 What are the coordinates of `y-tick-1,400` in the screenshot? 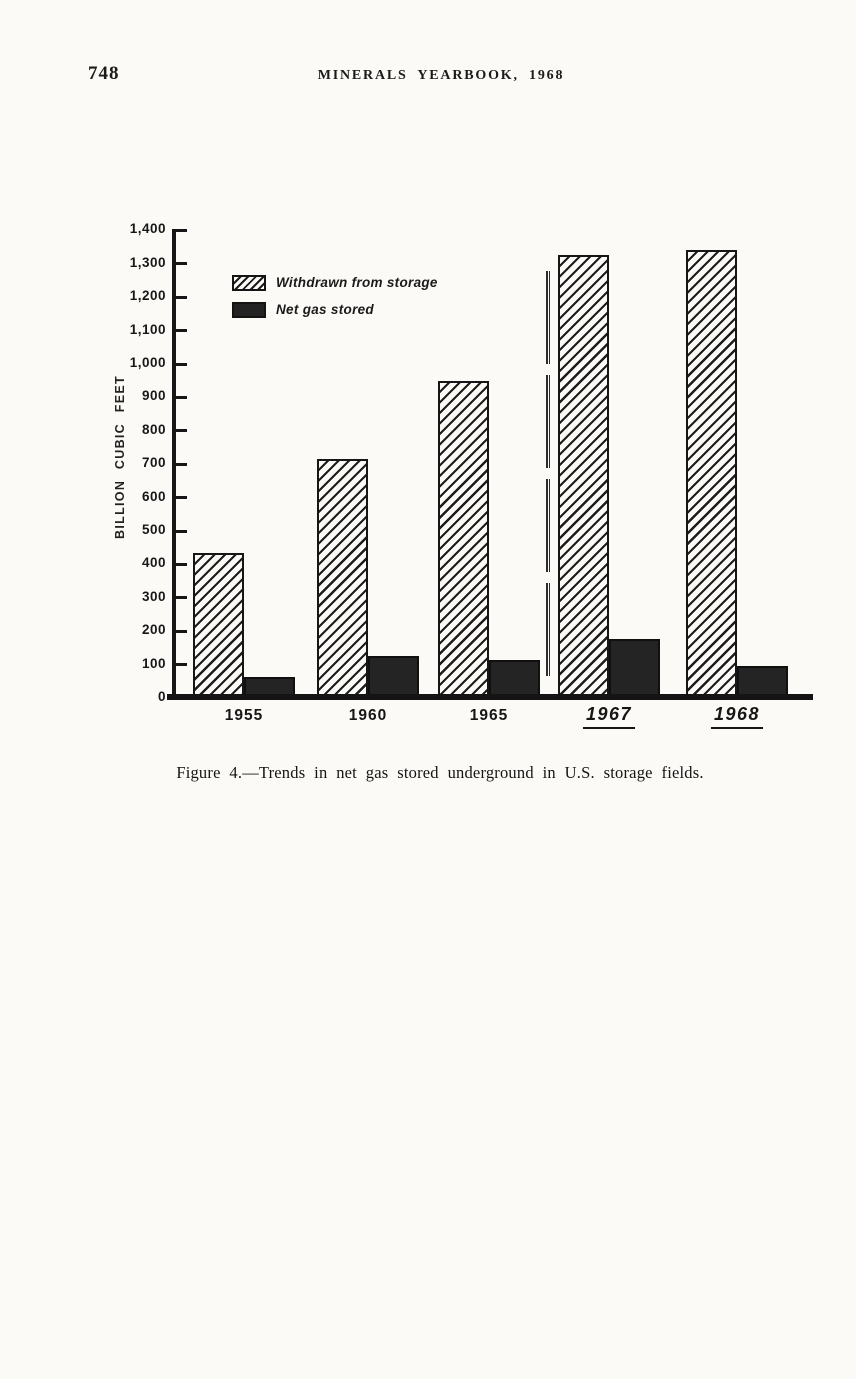 It's located at (181, 230).